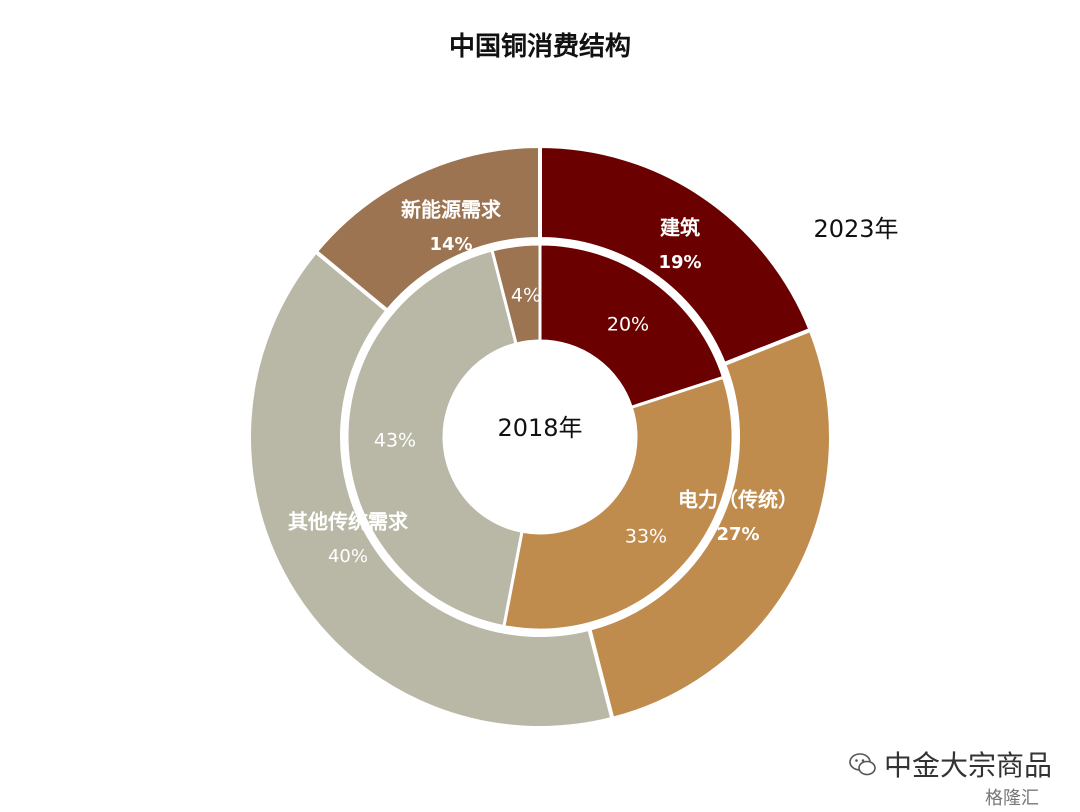  What do you see at coordinates (539, 47) in the screenshot?
I see `chart-title: 中国铜消费结构` at bounding box center [539, 47].